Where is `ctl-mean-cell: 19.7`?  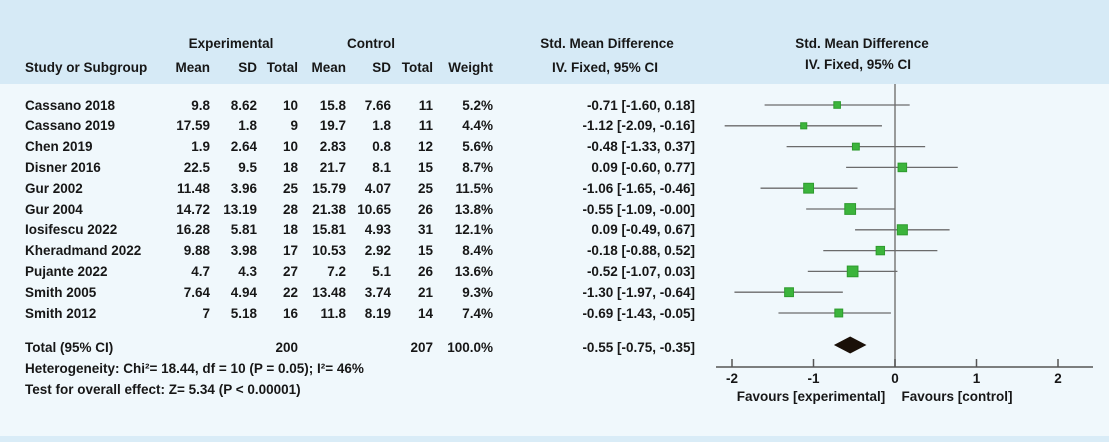
ctl-mean-cell: 19.7 is located at coordinates (332, 126).